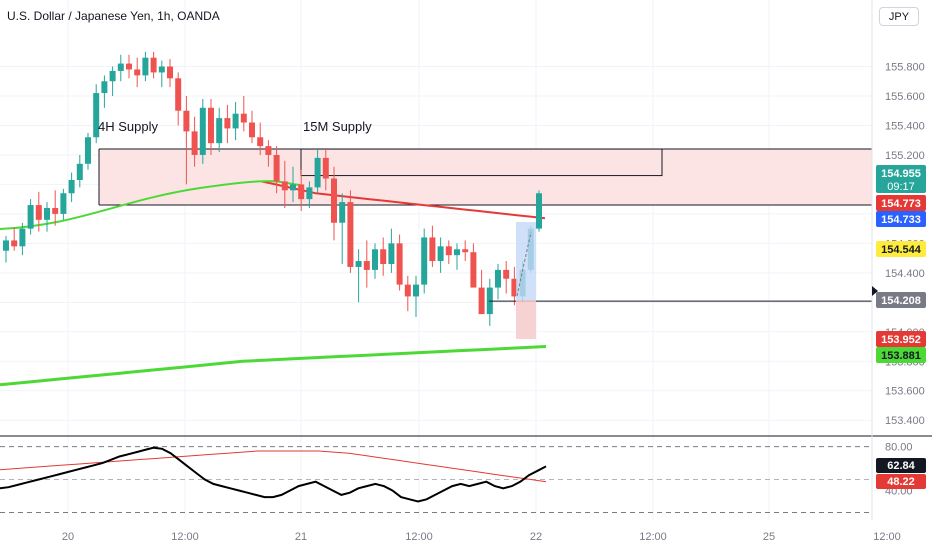 The image size is (932, 550). I want to click on ma-line-green-fast, so click(150, 205).